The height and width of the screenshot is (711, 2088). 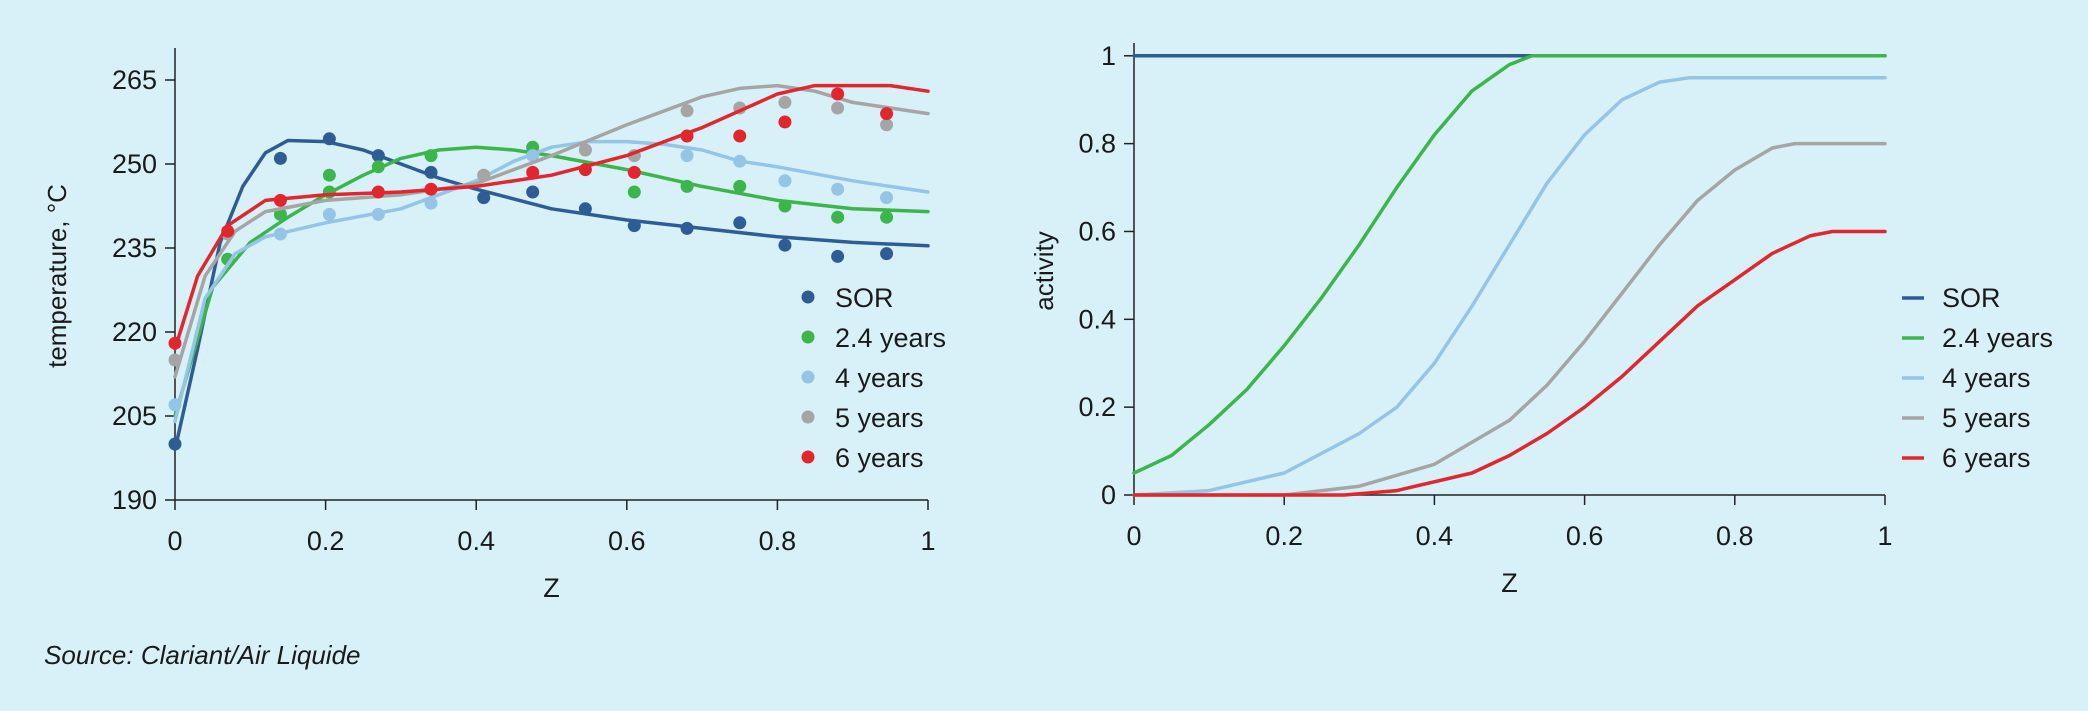 I want to click on source-caption: Source: Clariant/Air Liquide, so click(x=202, y=655).